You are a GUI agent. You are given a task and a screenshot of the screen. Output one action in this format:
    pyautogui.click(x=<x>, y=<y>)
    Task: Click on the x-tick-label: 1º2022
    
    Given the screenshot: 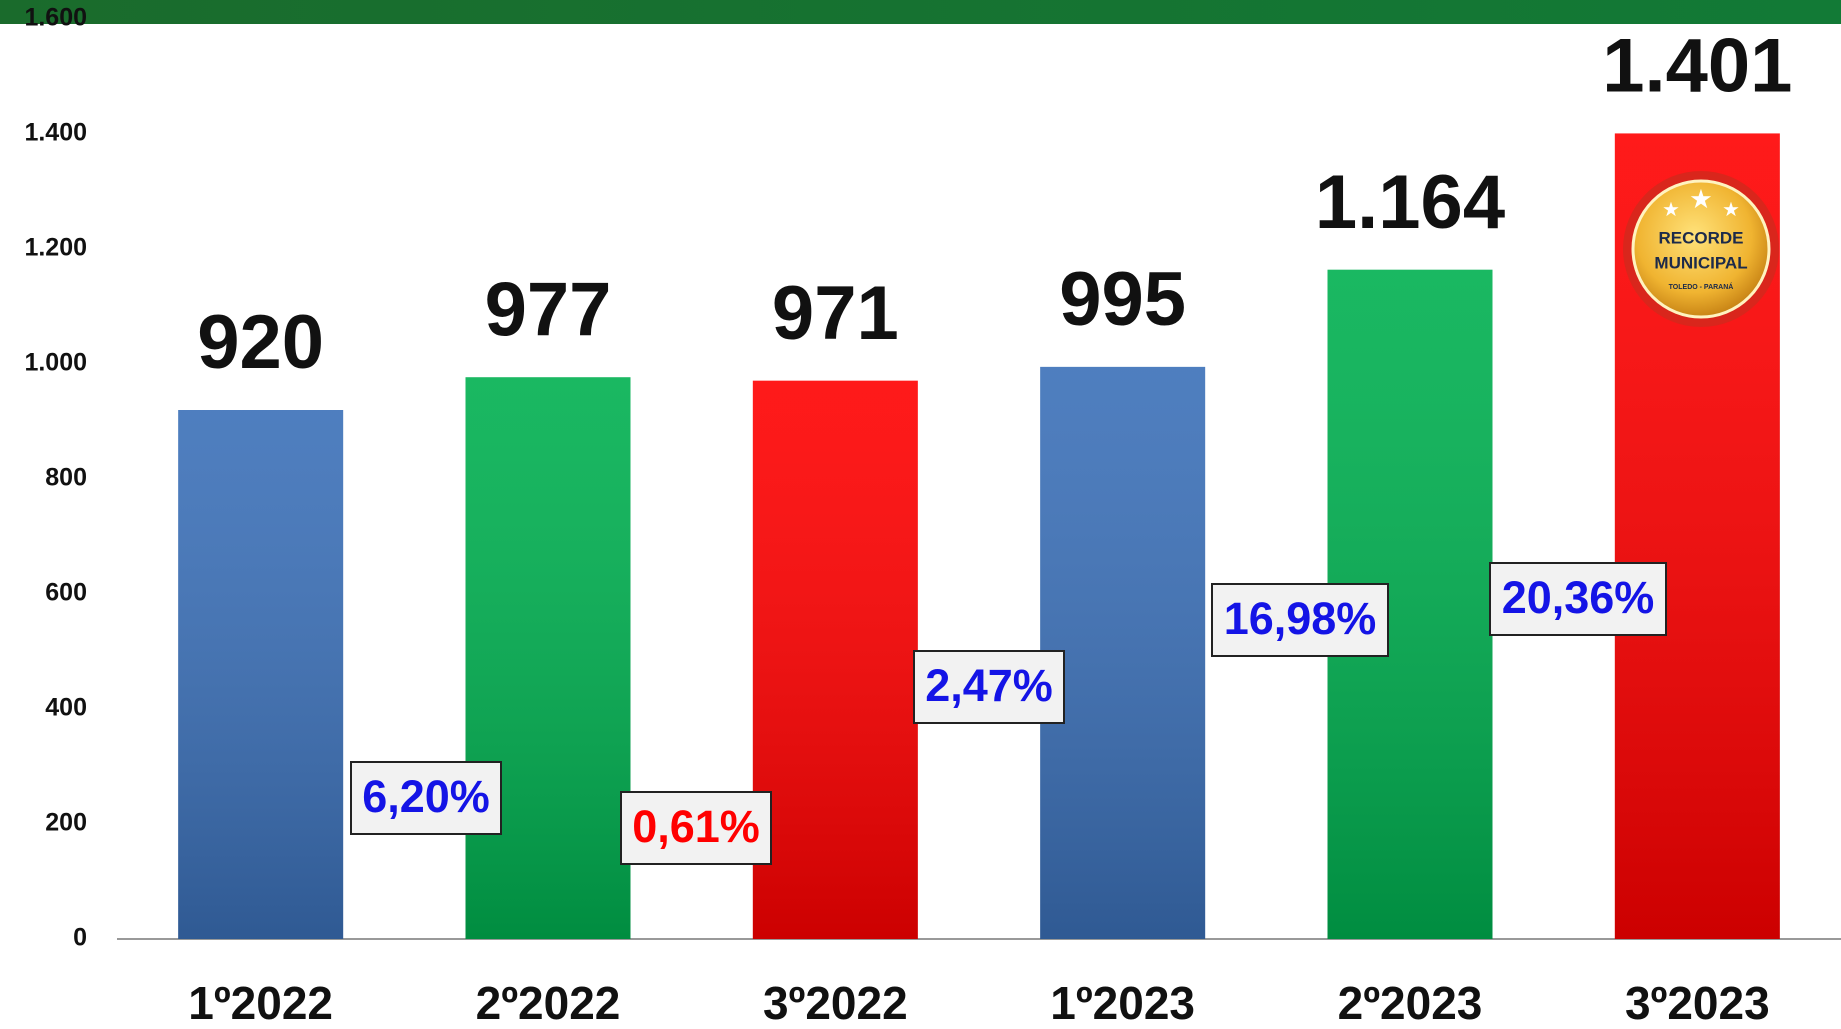 What is the action you would take?
    pyautogui.click(x=260, y=1003)
    